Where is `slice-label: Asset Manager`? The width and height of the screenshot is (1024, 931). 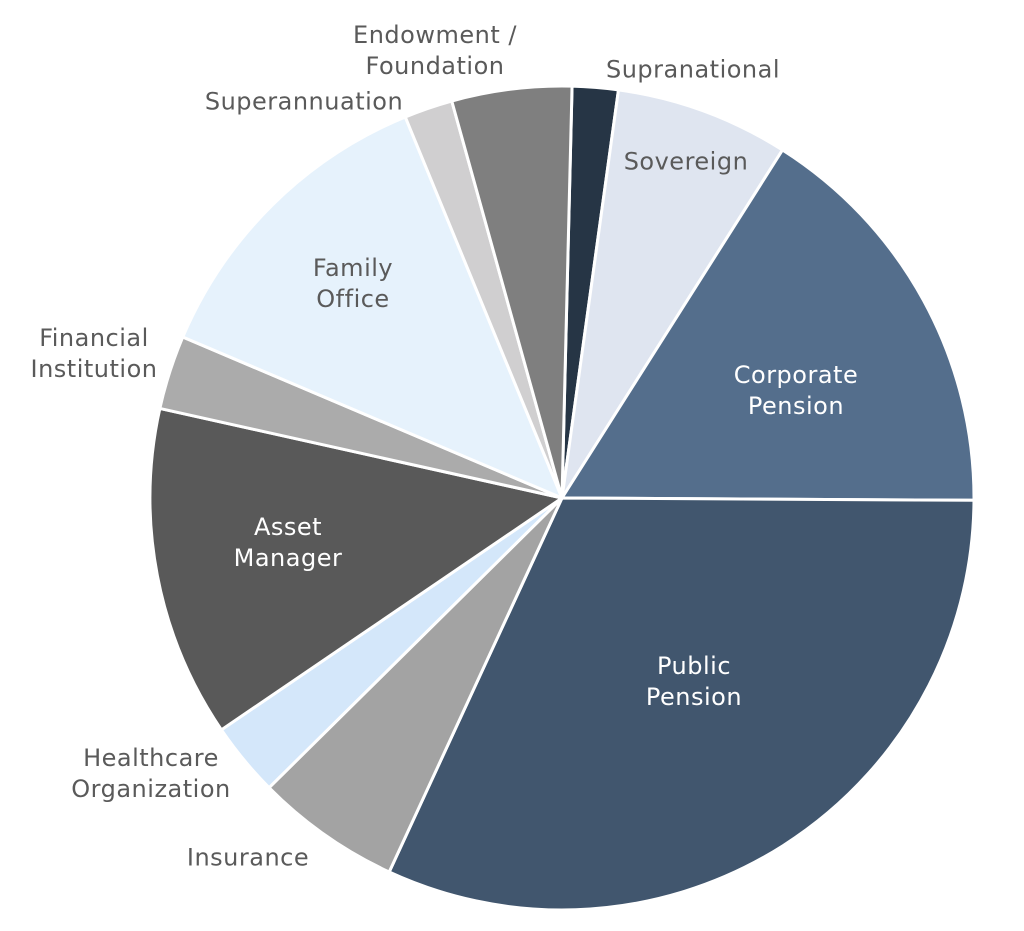 slice-label: Asset Manager is located at coordinates (288, 542).